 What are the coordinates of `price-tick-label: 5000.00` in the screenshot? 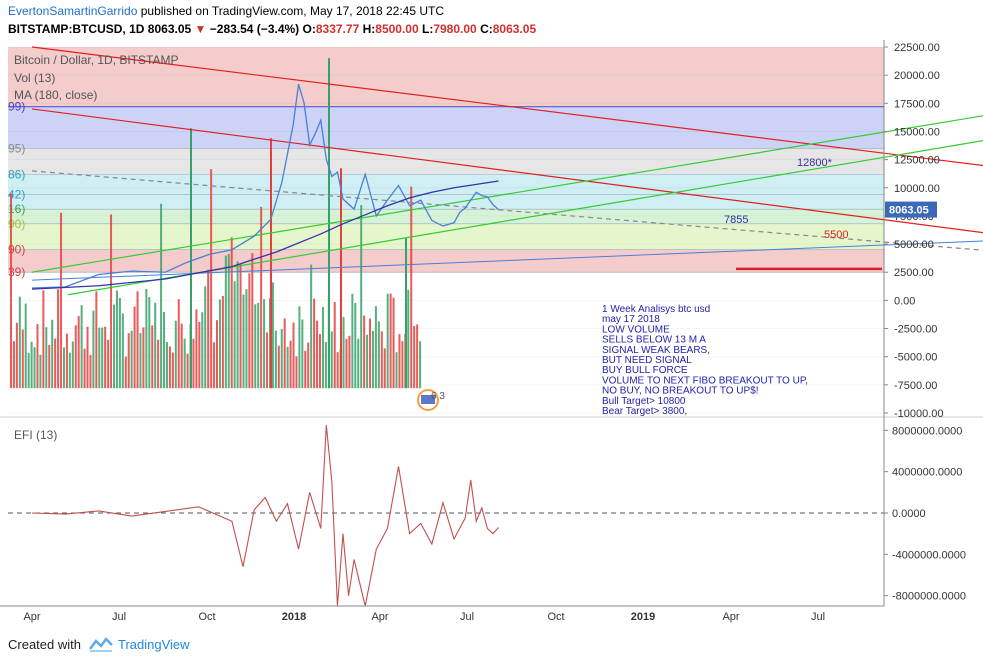 It's located at (914, 245).